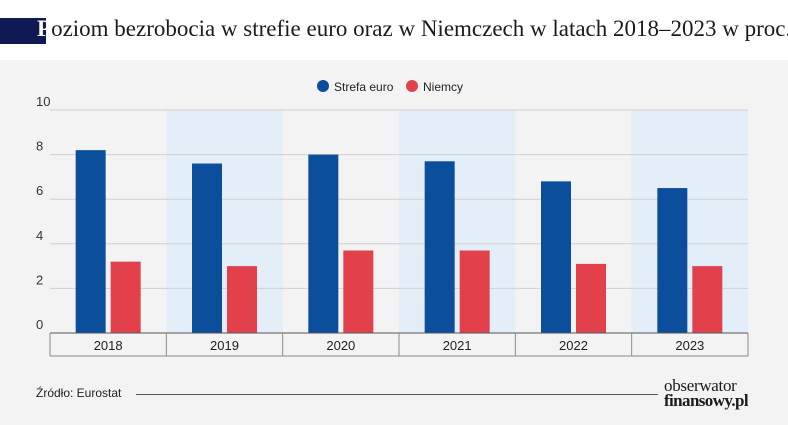  What do you see at coordinates (689, 345) in the screenshot?
I see `x-tick-label: 2023` at bounding box center [689, 345].